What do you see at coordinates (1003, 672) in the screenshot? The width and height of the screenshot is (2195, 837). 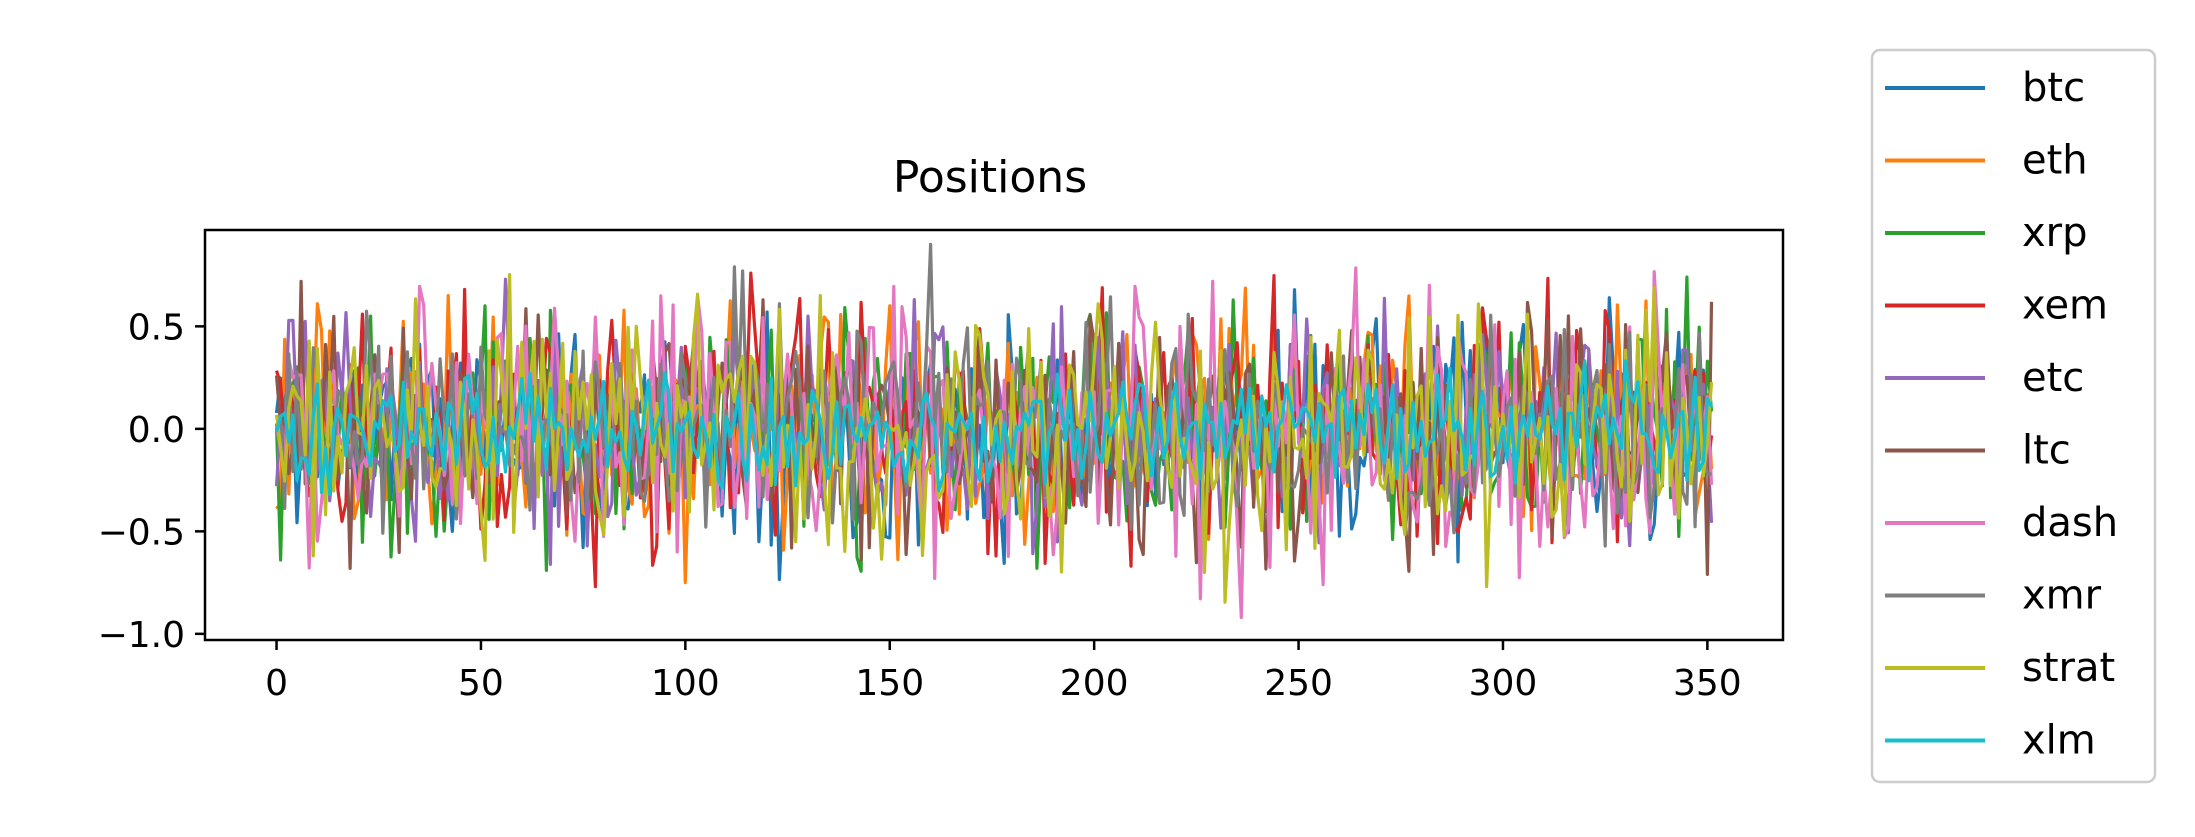 I see `x-axis: 0 50 100 150 200 250 300 350` at bounding box center [1003, 672].